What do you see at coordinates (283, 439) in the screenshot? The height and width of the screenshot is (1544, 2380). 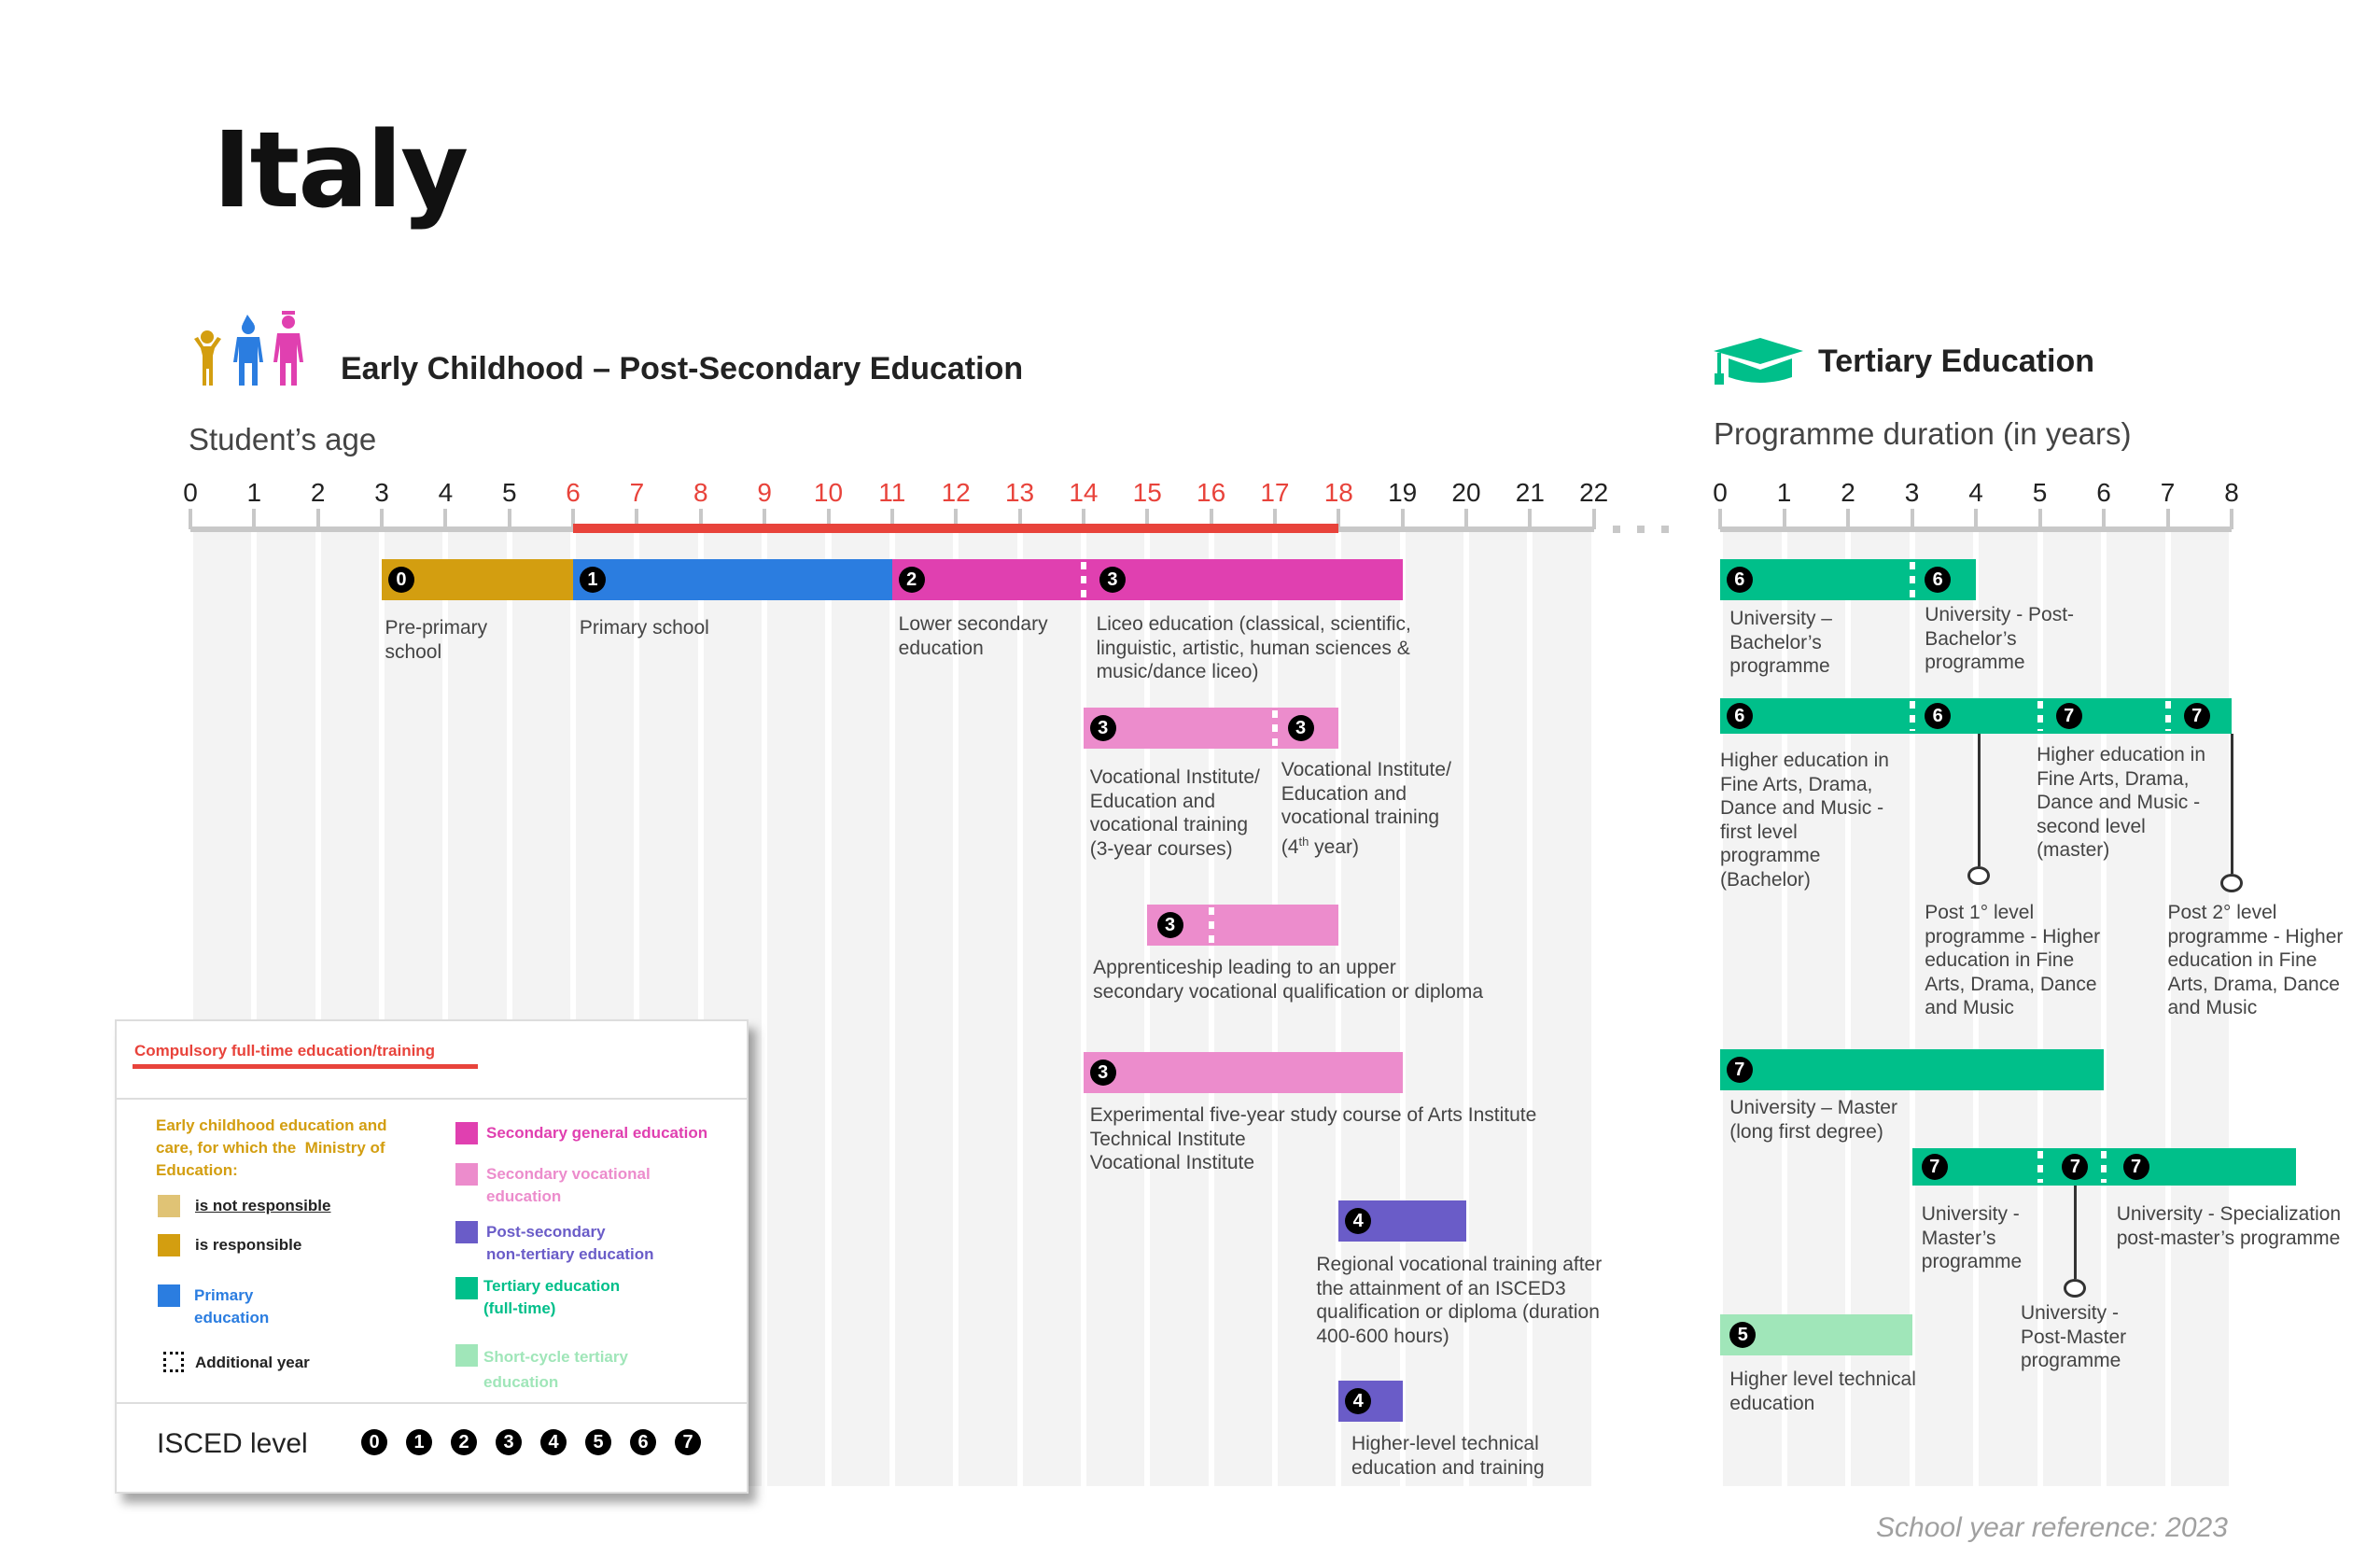 I see `age-axis-title: Student’s age` at bounding box center [283, 439].